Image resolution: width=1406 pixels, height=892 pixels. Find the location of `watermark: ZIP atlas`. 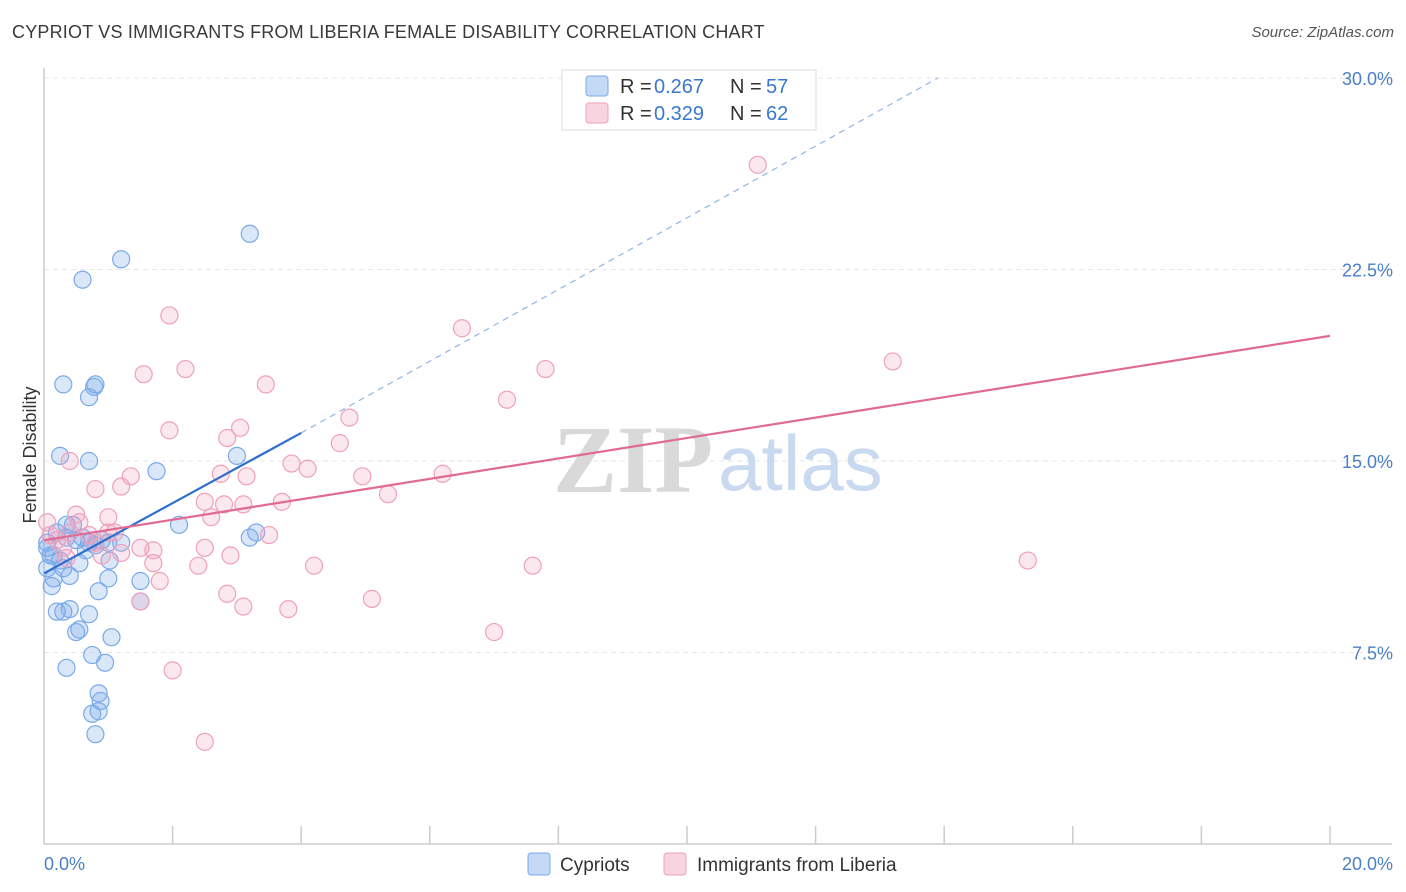

watermark: ZIP atlas is located at coordinates (718, 459).